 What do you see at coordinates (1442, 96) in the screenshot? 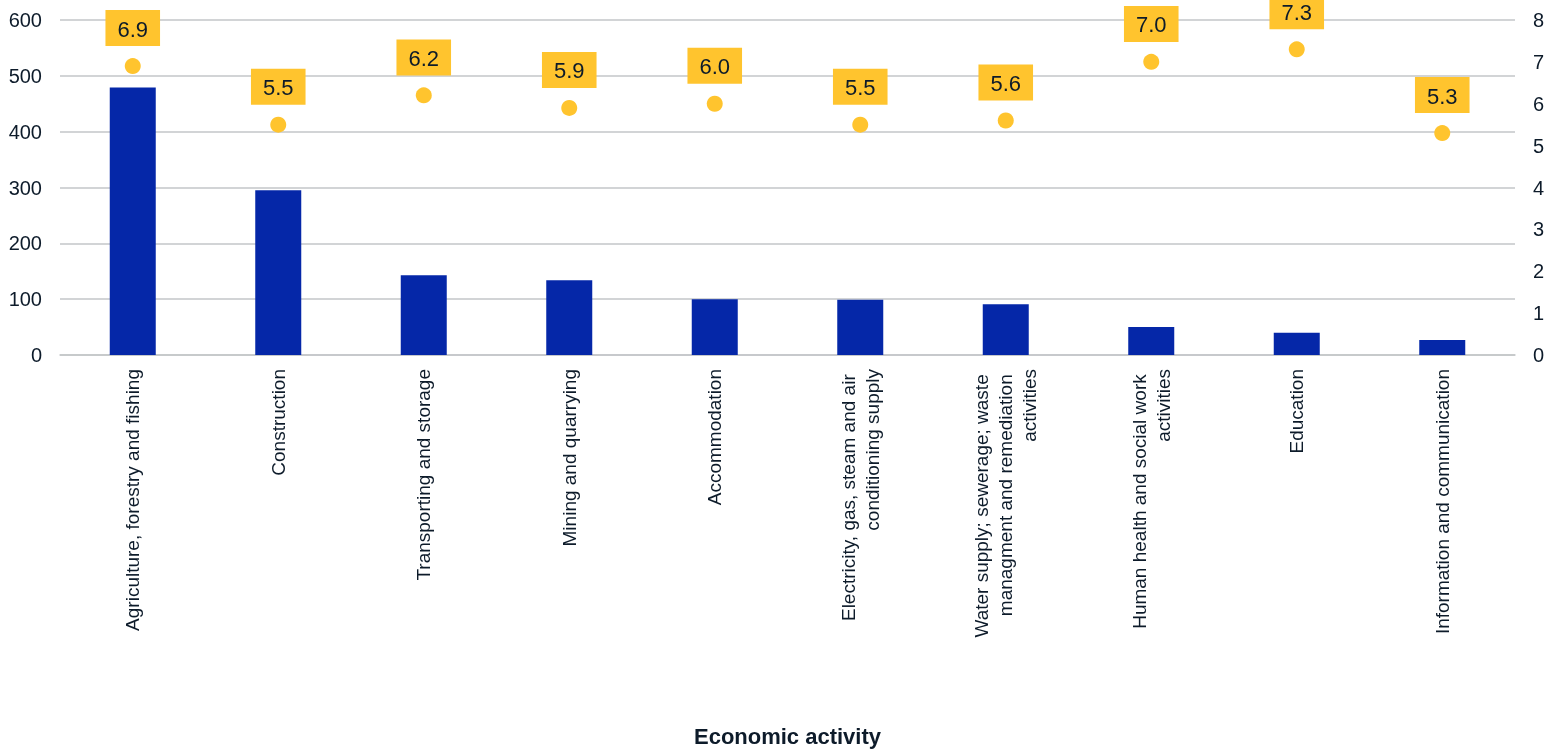
I see `data-label: 5.3` at bounding box center [1442, 96].